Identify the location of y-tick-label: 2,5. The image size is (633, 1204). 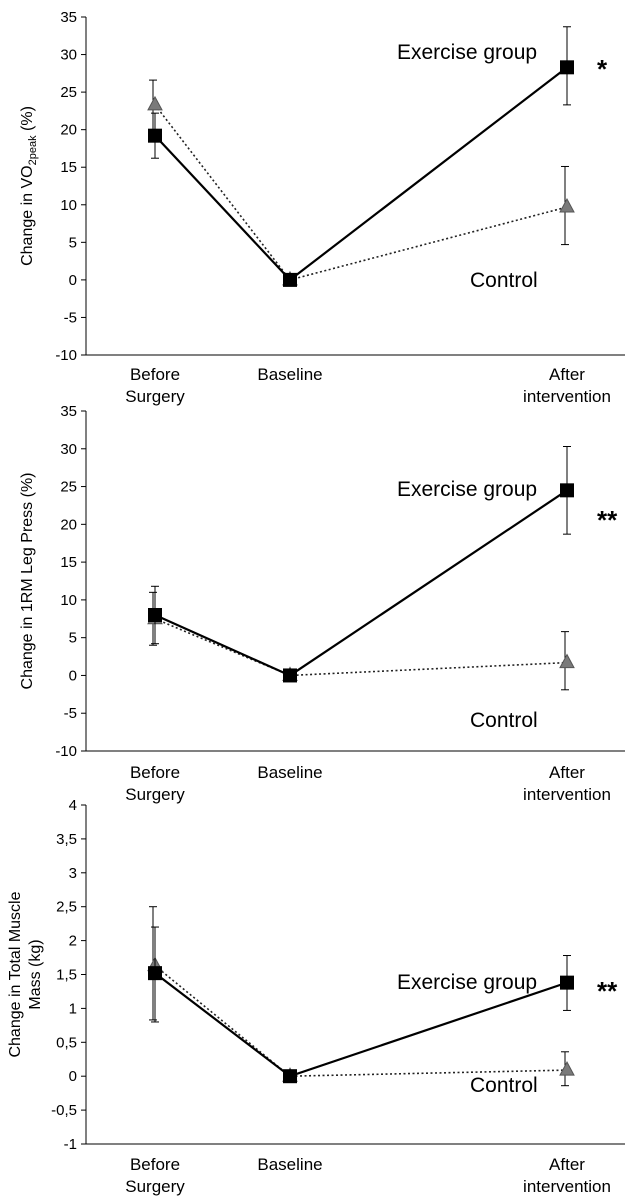
(66, 907).